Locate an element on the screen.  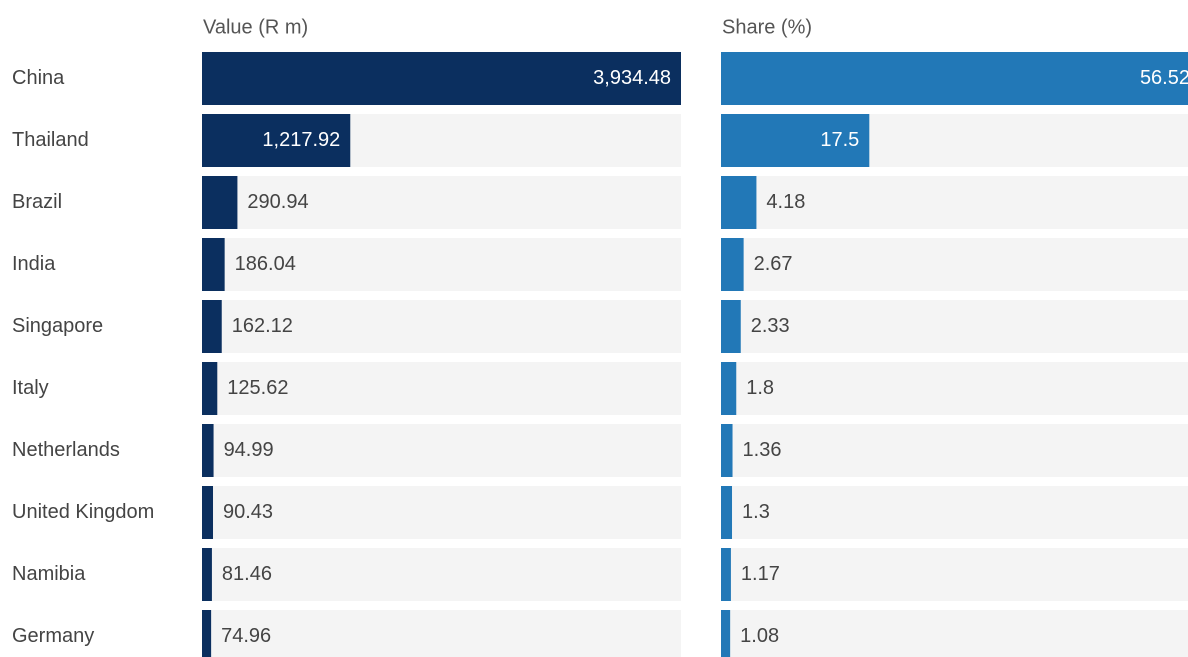
category-label: United Kingdom is located at coordinates (83, 512).